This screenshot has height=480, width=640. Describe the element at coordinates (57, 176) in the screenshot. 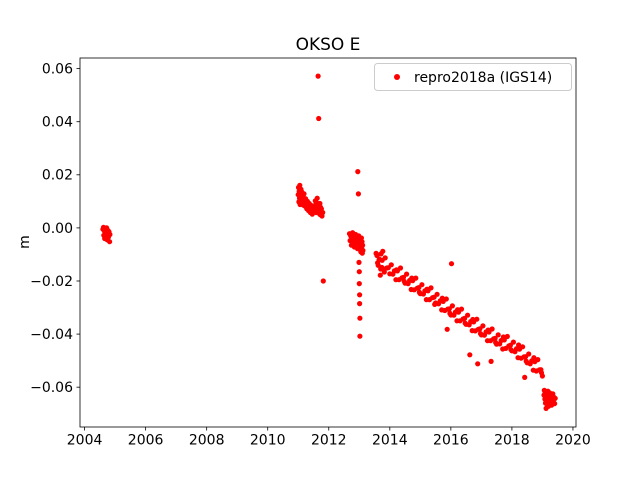

I see `y-tick-label: 0.02` at that location.